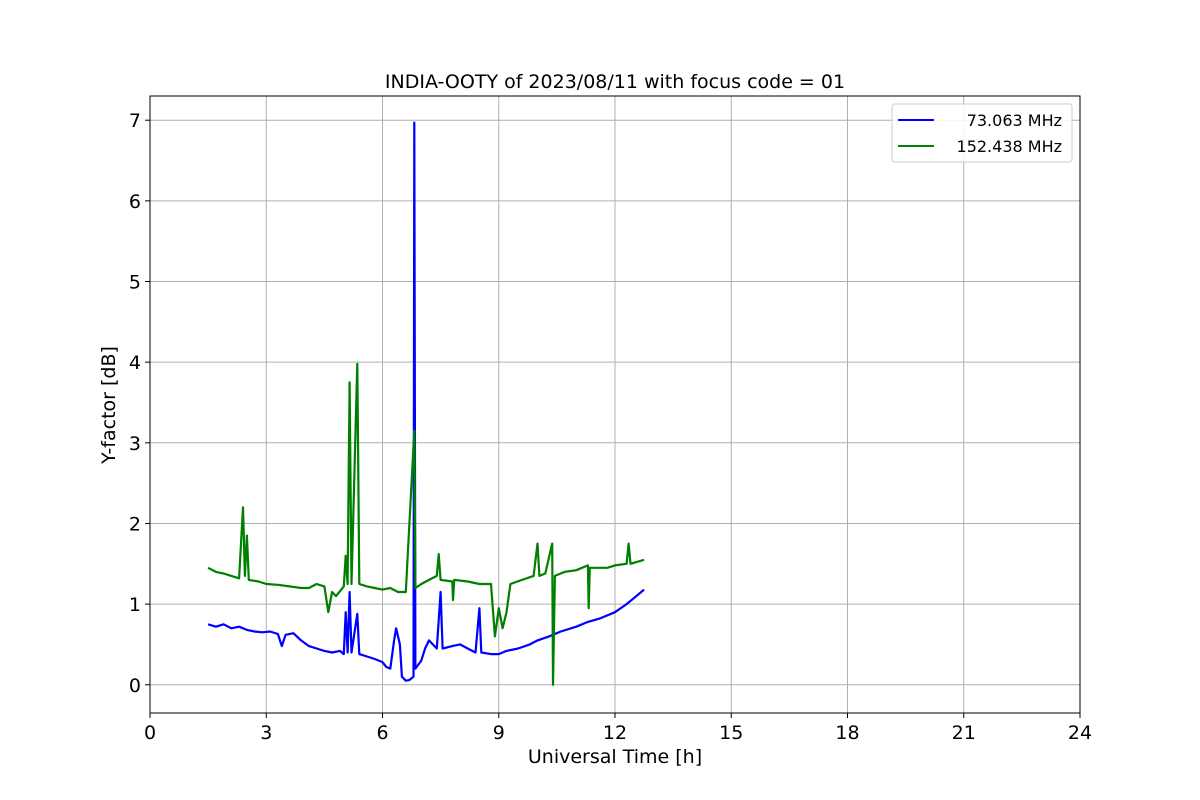  Describe the element at coordinates (266, 733) in the screenshot. I see `x-tick-label: 3` at that location.